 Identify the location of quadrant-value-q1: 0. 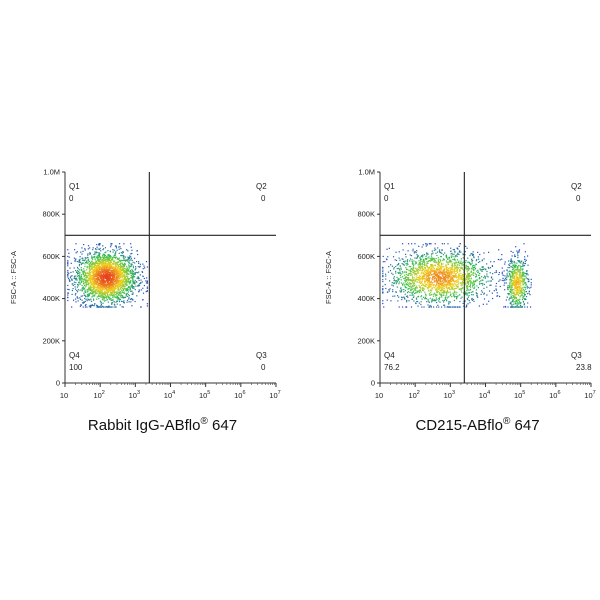
(71, 198).